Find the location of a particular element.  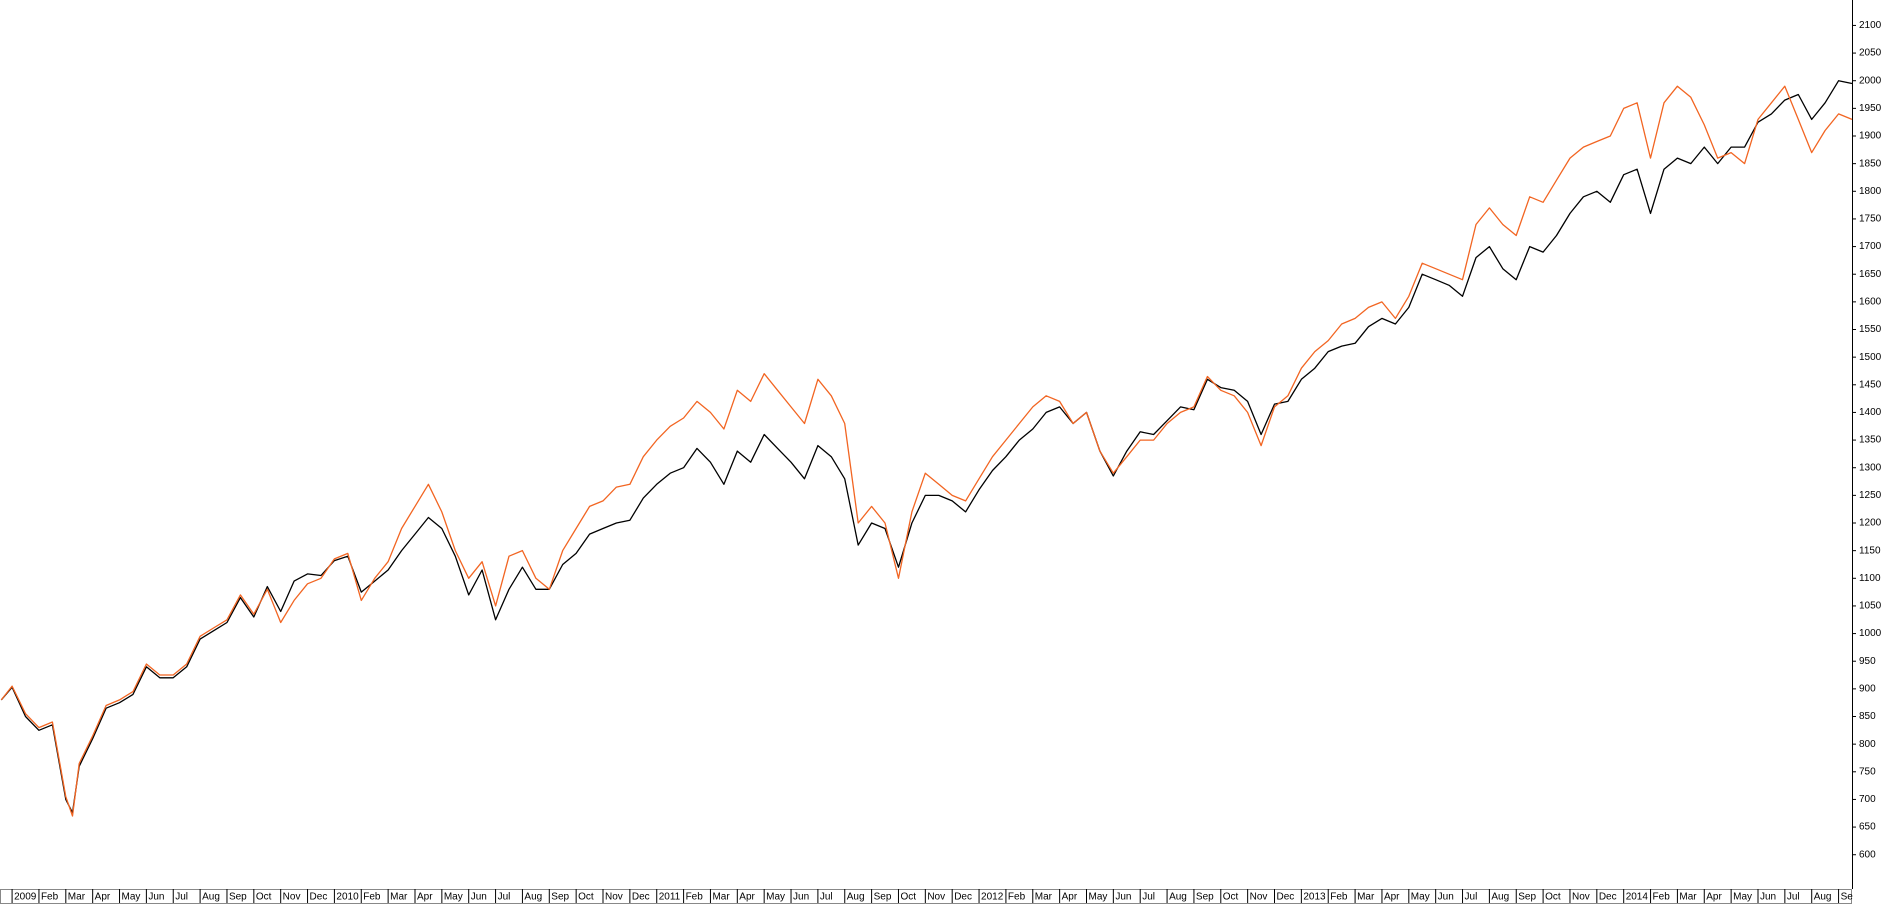

y-tick-label: 950 is located at coordinates (1867, 661).